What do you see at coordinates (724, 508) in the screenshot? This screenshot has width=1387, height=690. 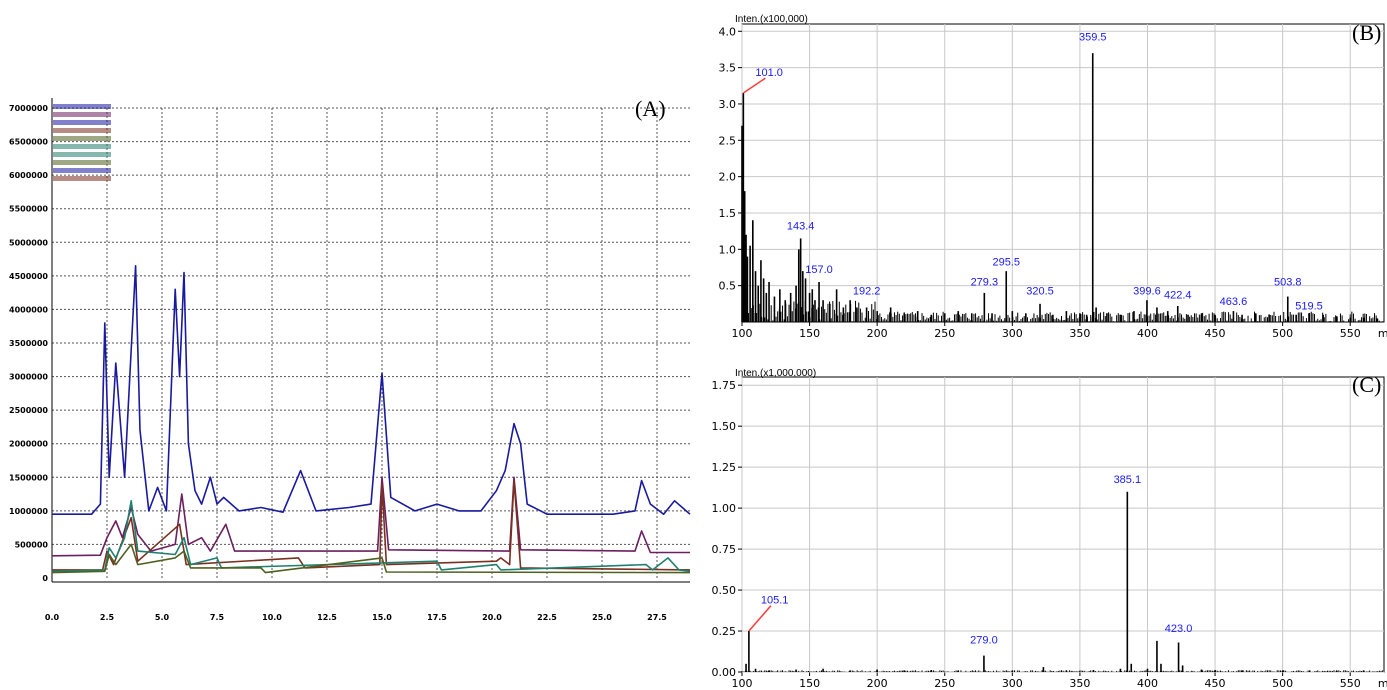 I see `y-tick-label: 1.00` at bounding box center [724, 508].